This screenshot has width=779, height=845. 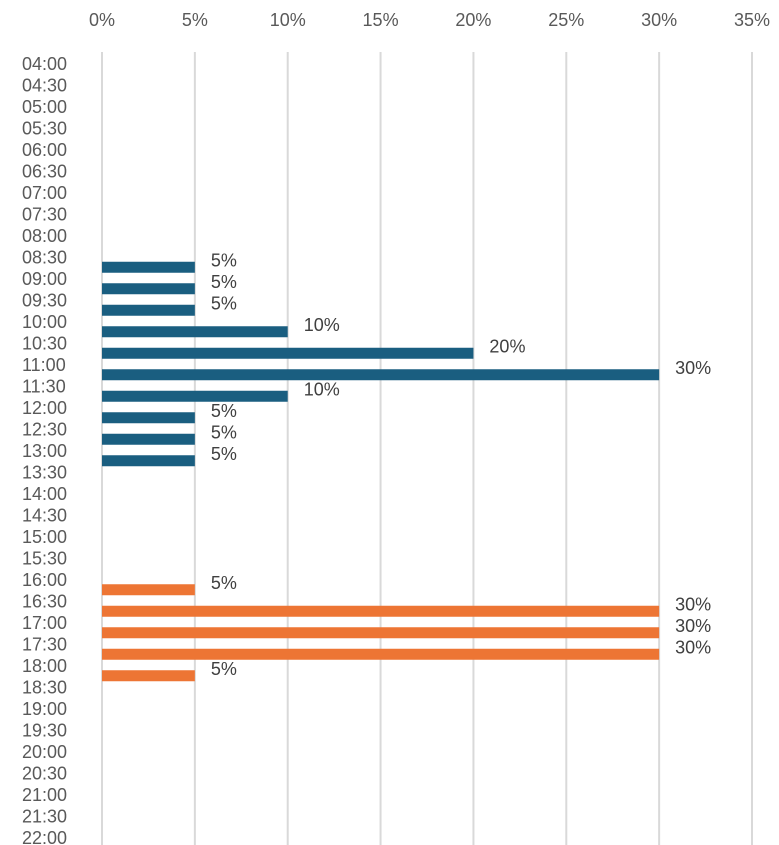 What do you see at coordinates (44, 752) in the screenshot?
I see `y-tick-label: 20:00` at bounding box center [44, 752].